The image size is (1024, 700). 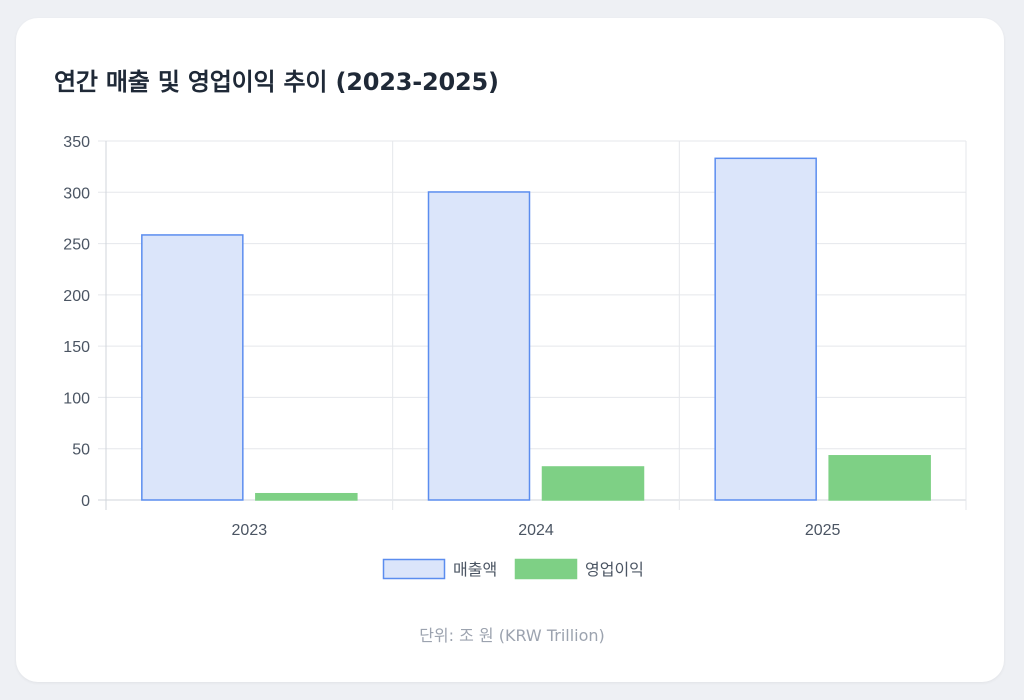 I want to click on bar-operating-profit-2024, so click(x=593, y=483).